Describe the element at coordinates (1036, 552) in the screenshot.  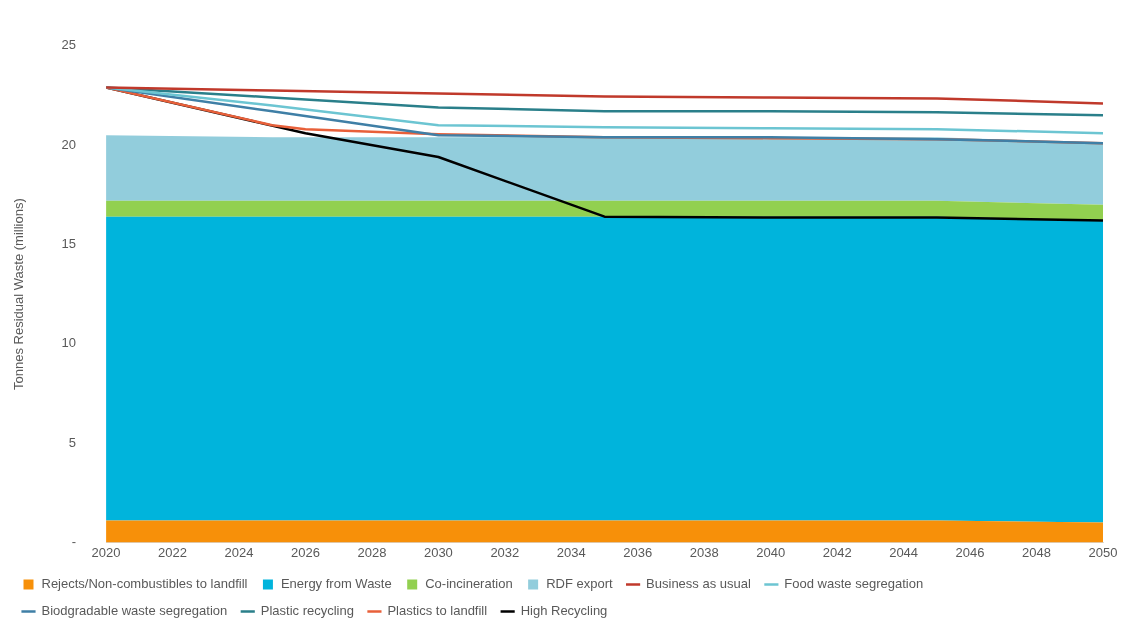
I see `x-tick-label: 2048` at that location.